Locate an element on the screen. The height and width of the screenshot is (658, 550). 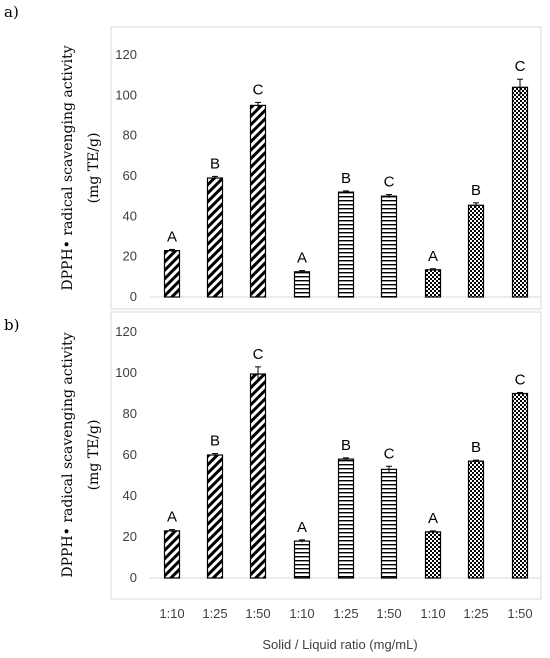
panel-a-ytick-label: 40 is located at coordinates (130, 215).